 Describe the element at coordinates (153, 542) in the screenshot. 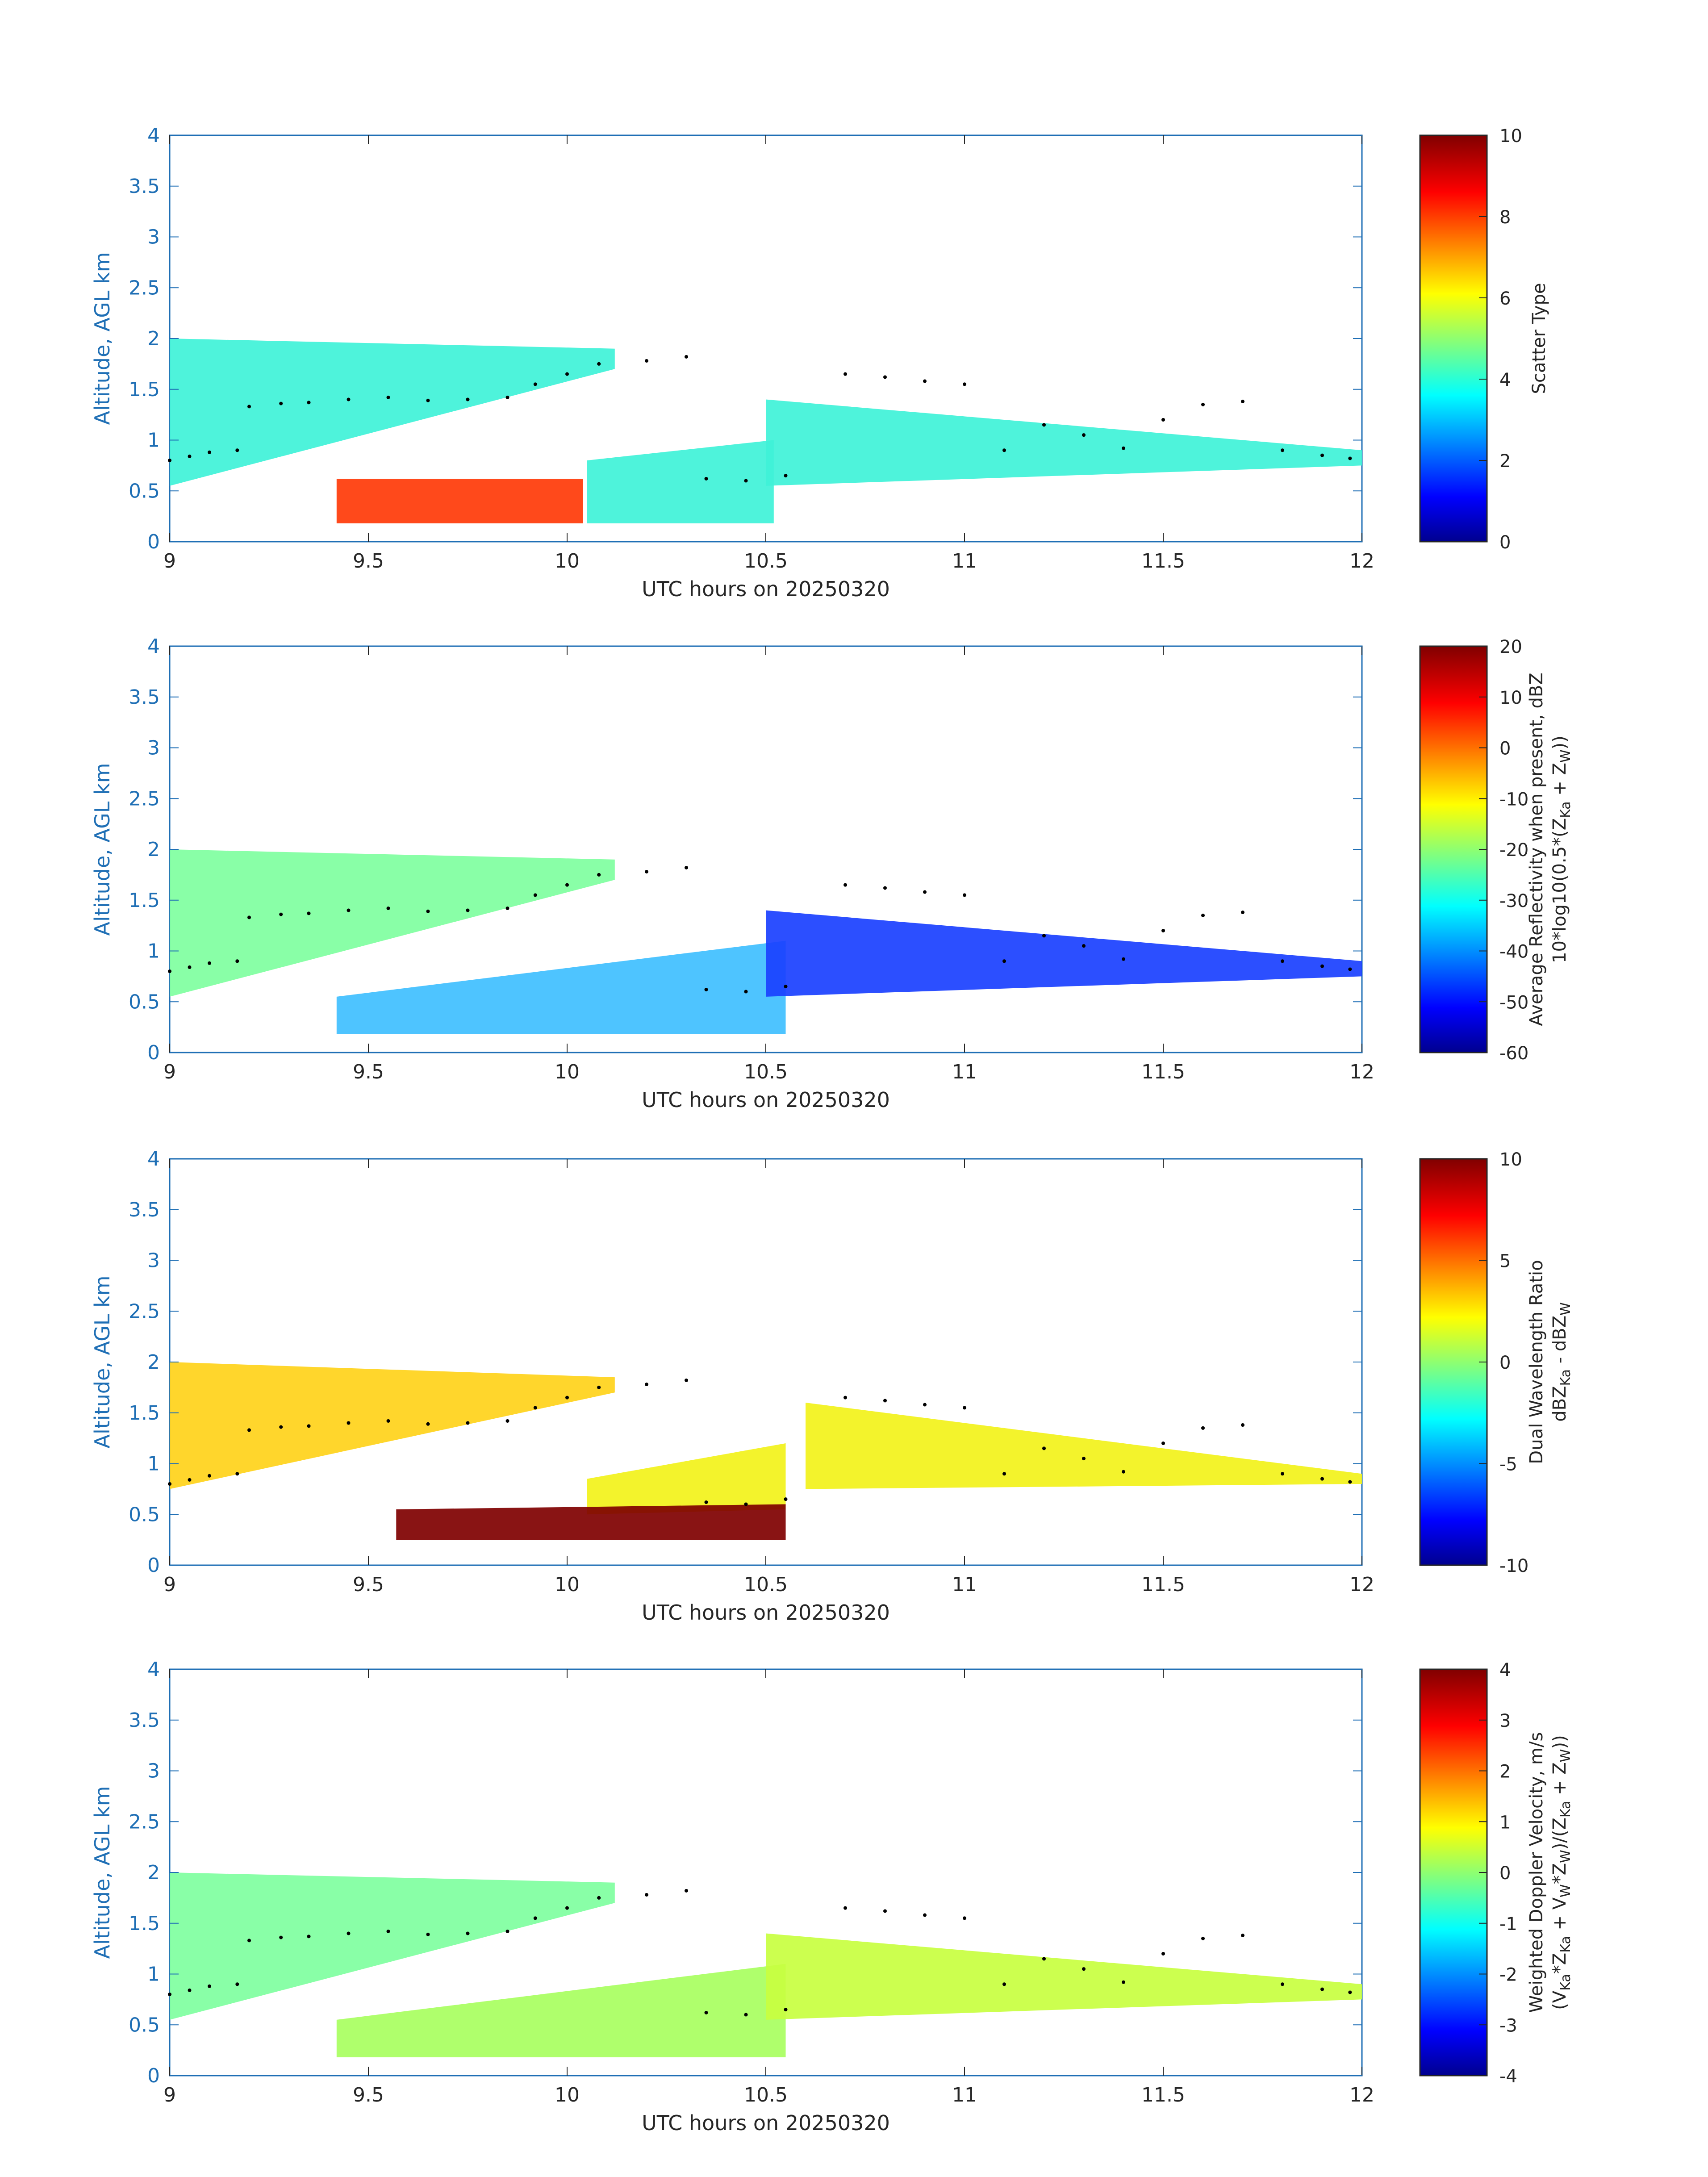

I see `y-tick-label: 0` at that location.